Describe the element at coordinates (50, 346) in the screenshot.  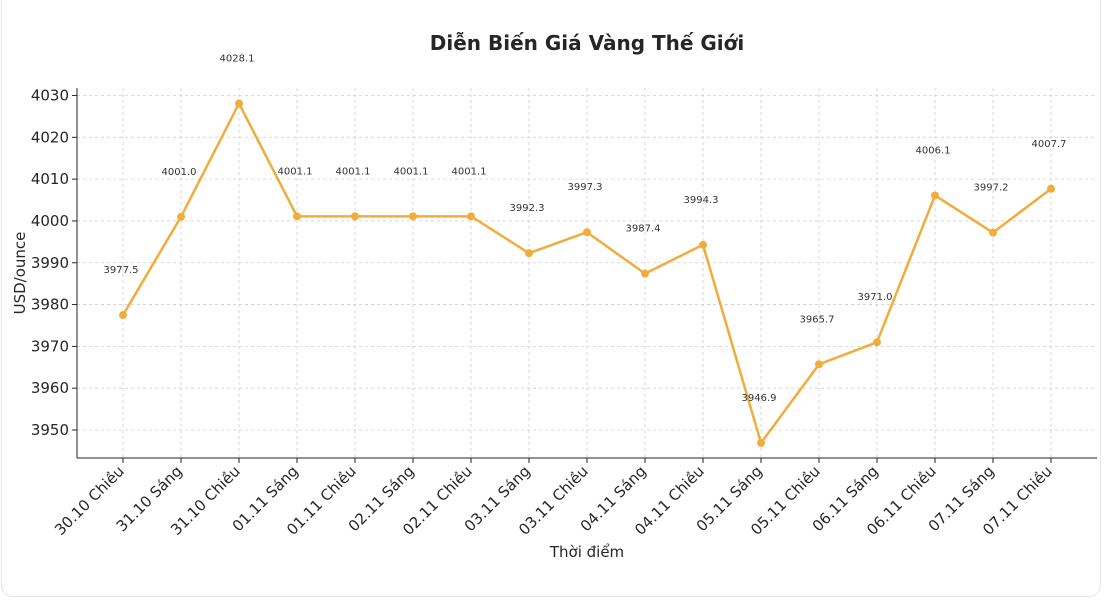
I see `y-tick-label: 3970` at that location.